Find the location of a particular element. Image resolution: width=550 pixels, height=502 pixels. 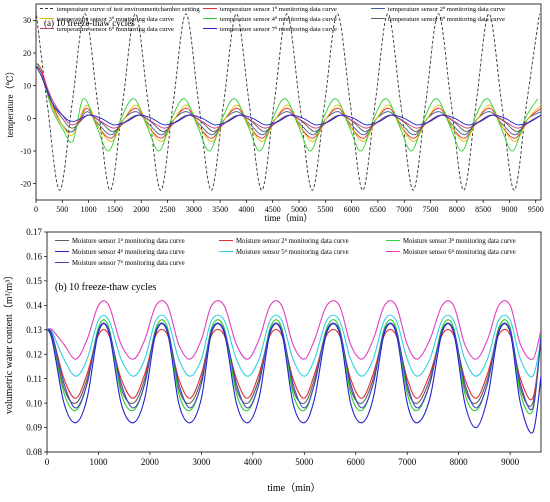

legend-label: Moisture sensor 6# monitoring data curve is located at coordinates (459, 252).